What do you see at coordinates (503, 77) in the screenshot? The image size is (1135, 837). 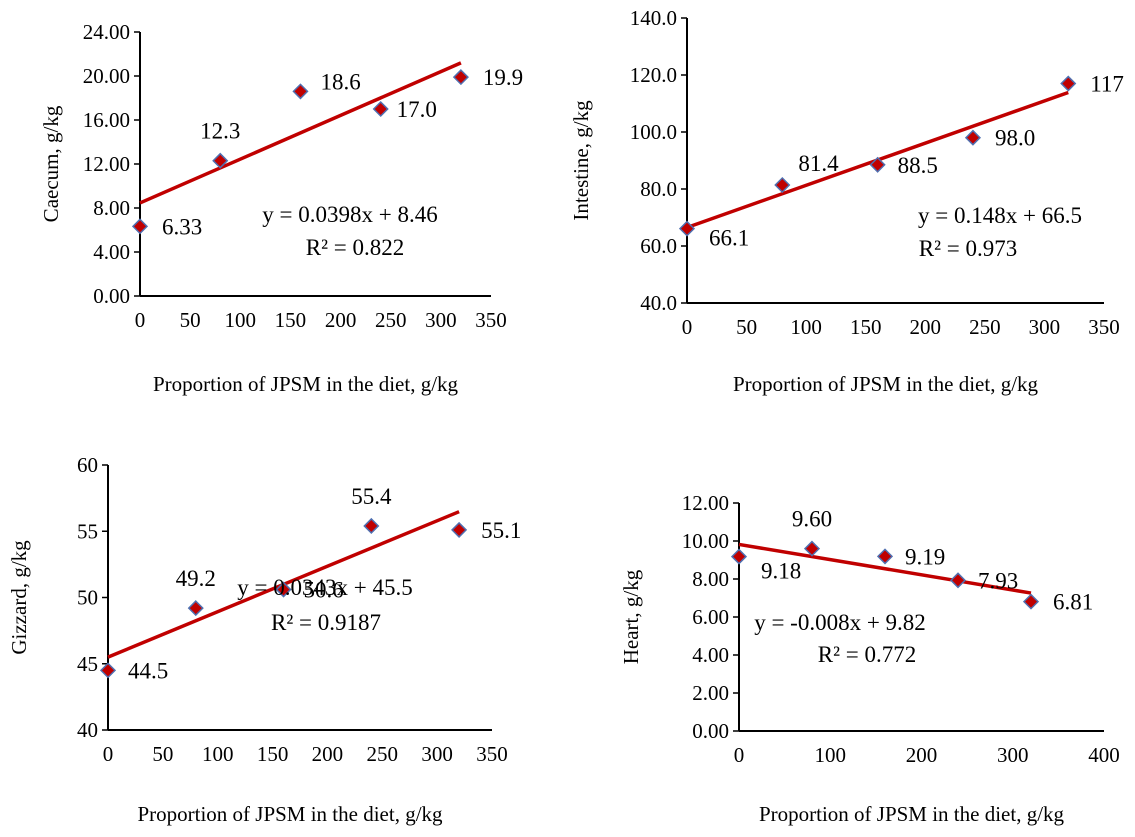 I see `data-label: 19.9` at bounding box center [503, 77].